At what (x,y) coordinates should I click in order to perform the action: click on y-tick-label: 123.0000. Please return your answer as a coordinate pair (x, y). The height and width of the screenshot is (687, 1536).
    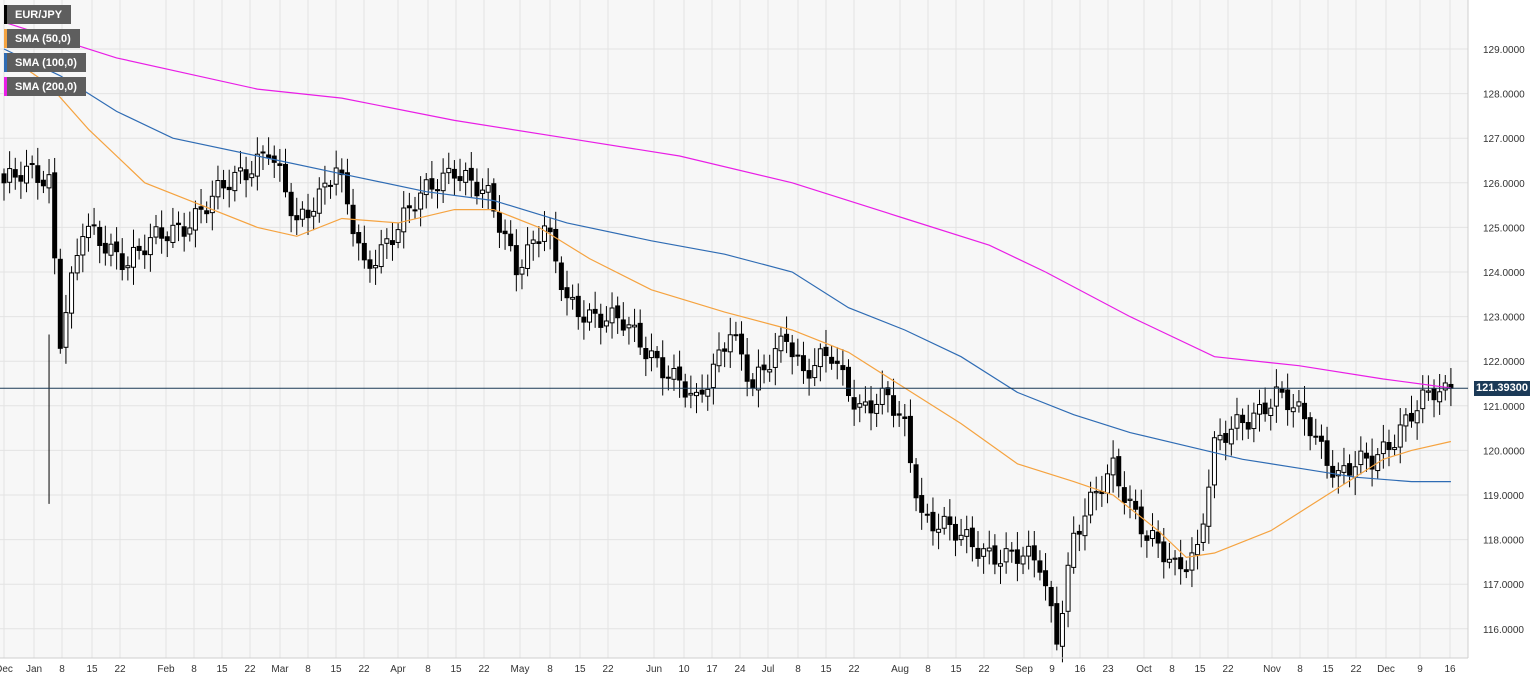
    Looking at the image, I should click on (1504, 318).